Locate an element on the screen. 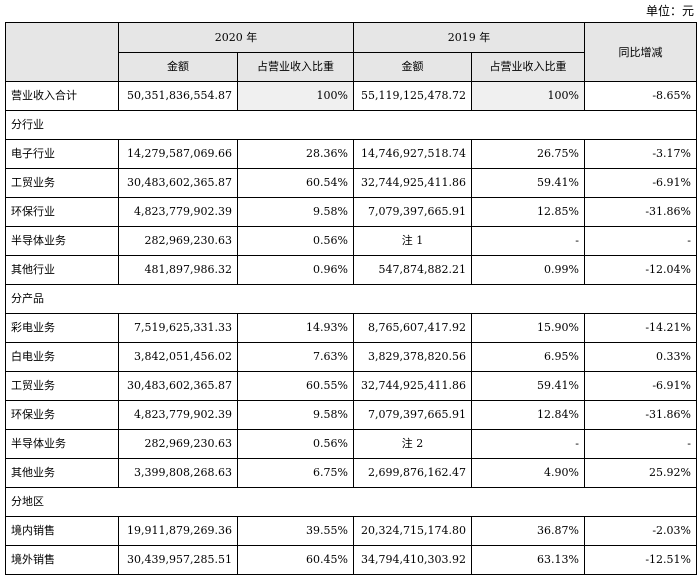 The image size is (700, 578). share-2019-cell: 6.95% is located at coordinates (528, 357).